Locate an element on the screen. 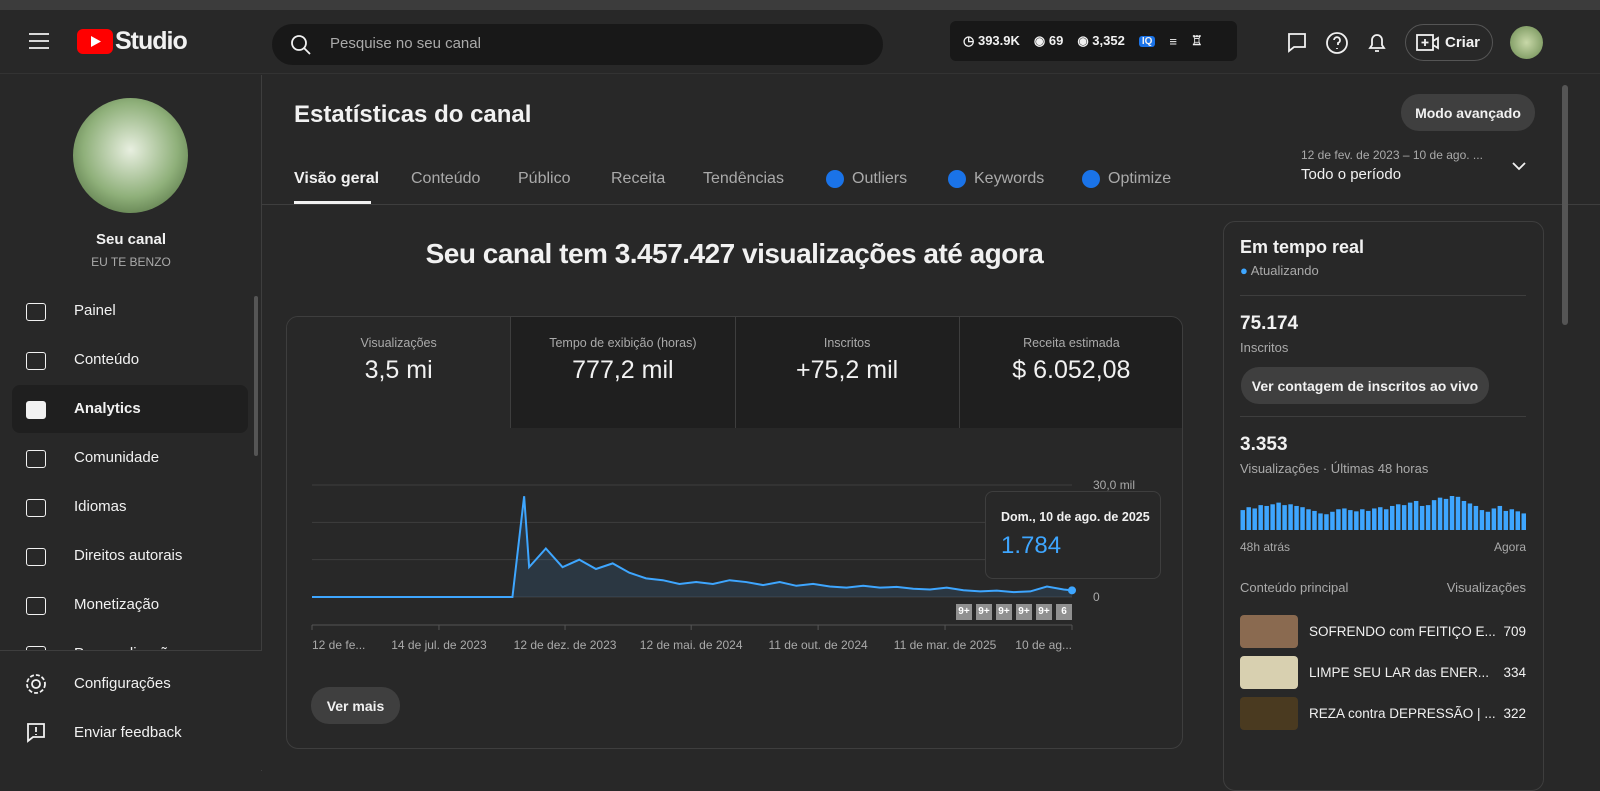  period: Todo o período is located at coordinates (1351, 174).